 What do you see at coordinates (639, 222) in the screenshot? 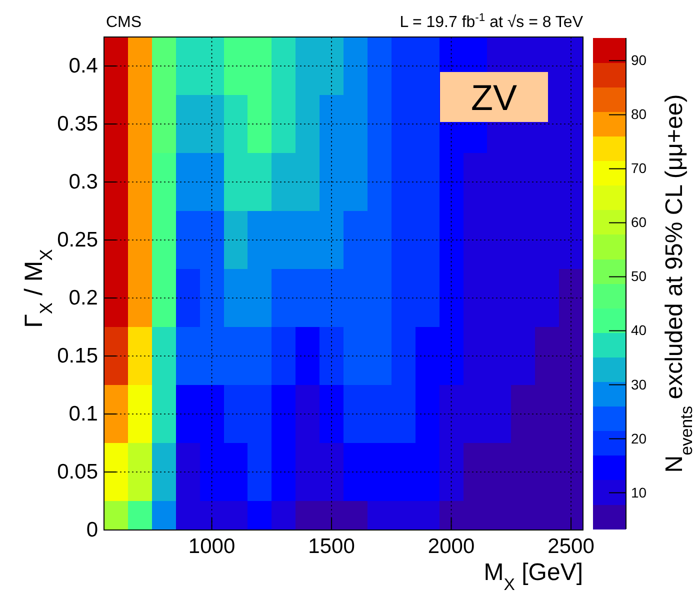
I see `color-bar-label: 60` at bounding box center [639, 222].